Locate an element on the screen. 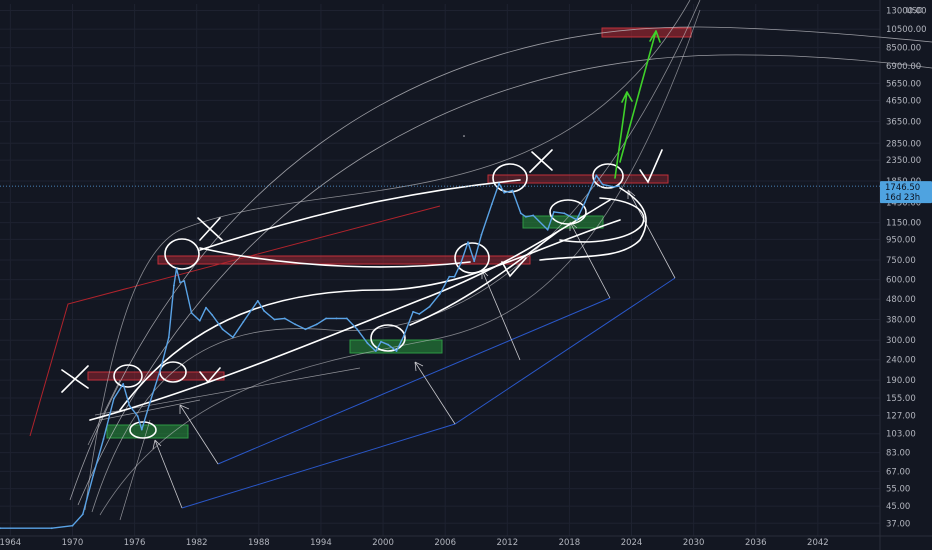 This screenshot has width=932, height=550. x-tick-label: 1988 is located at coordinates (259, 543).